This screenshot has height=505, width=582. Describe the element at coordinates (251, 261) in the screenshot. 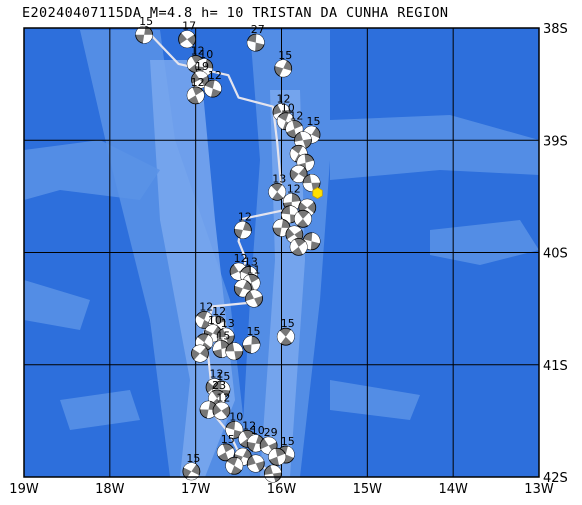

I see `depth-label: 13` at that location.